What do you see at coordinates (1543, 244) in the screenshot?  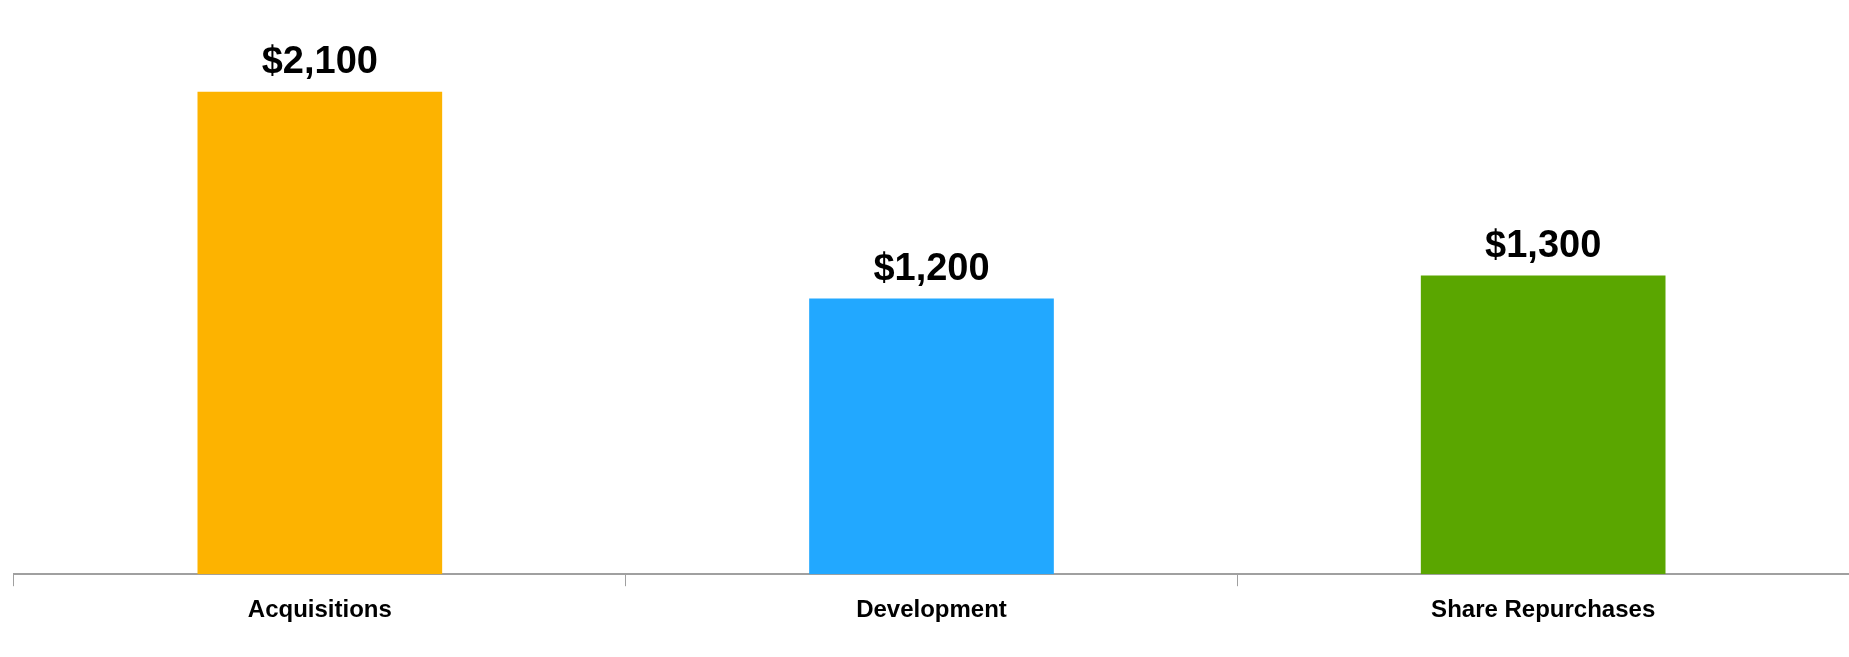 I see `data-label: $1,300` at bounding box center [1543, 244].